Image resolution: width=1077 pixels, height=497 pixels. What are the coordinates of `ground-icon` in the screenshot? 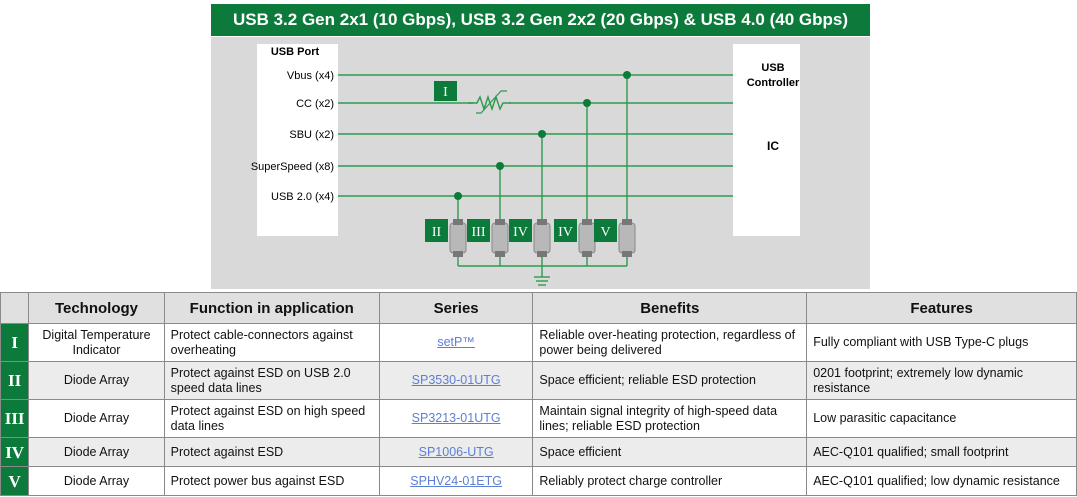 It's located at (542, 276).